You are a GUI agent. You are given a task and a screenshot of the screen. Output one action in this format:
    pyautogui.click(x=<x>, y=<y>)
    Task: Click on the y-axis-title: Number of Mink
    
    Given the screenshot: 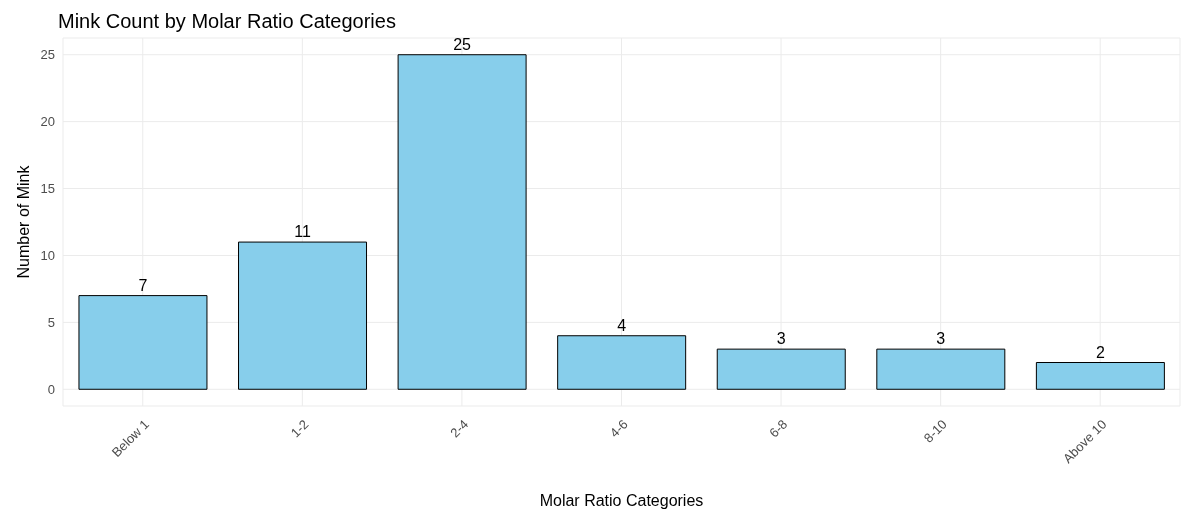 What is the action you would take?
    pyautogui.click(x=23, y=221)
    